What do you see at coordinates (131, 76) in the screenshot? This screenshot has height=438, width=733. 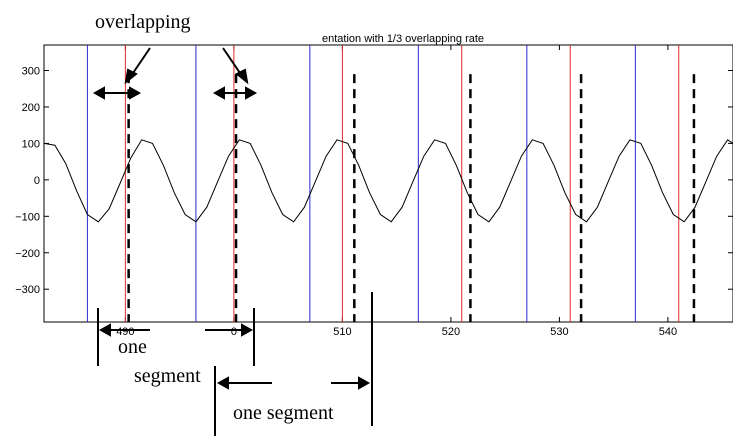 I see `overlap-pointer-left-head` at bounding box center [131, 76].